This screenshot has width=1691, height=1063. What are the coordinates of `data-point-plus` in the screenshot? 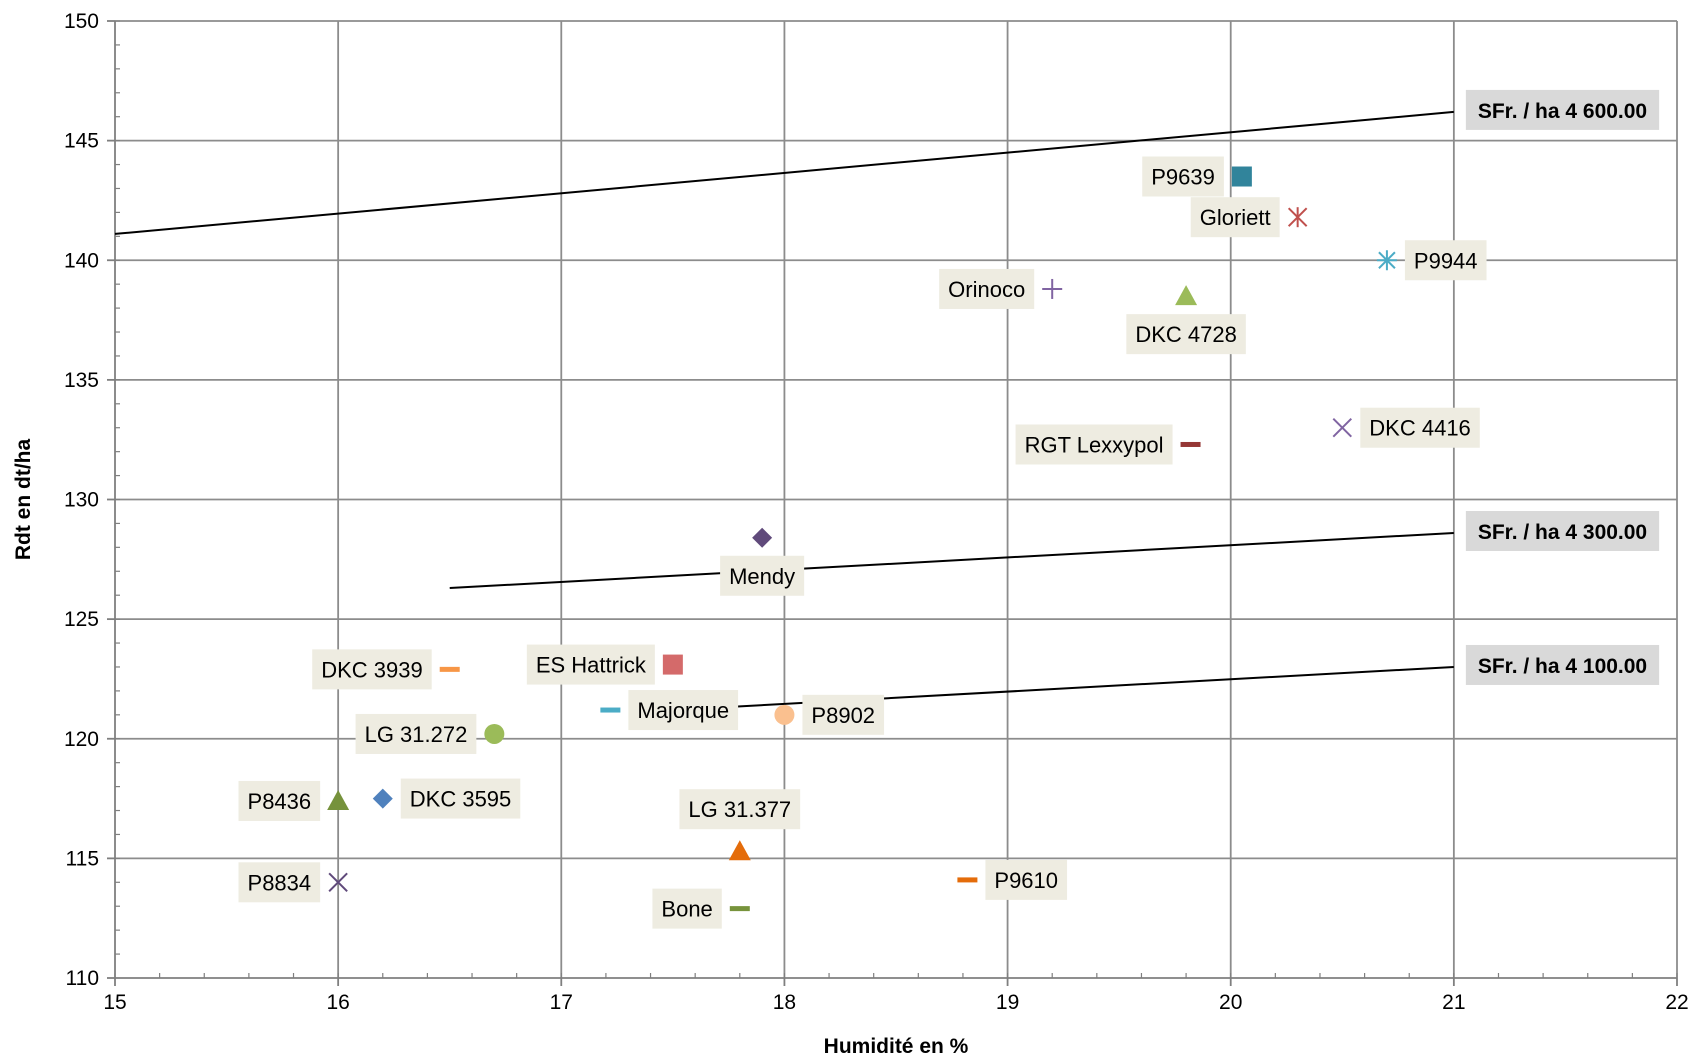 It's located at (1052, 288).